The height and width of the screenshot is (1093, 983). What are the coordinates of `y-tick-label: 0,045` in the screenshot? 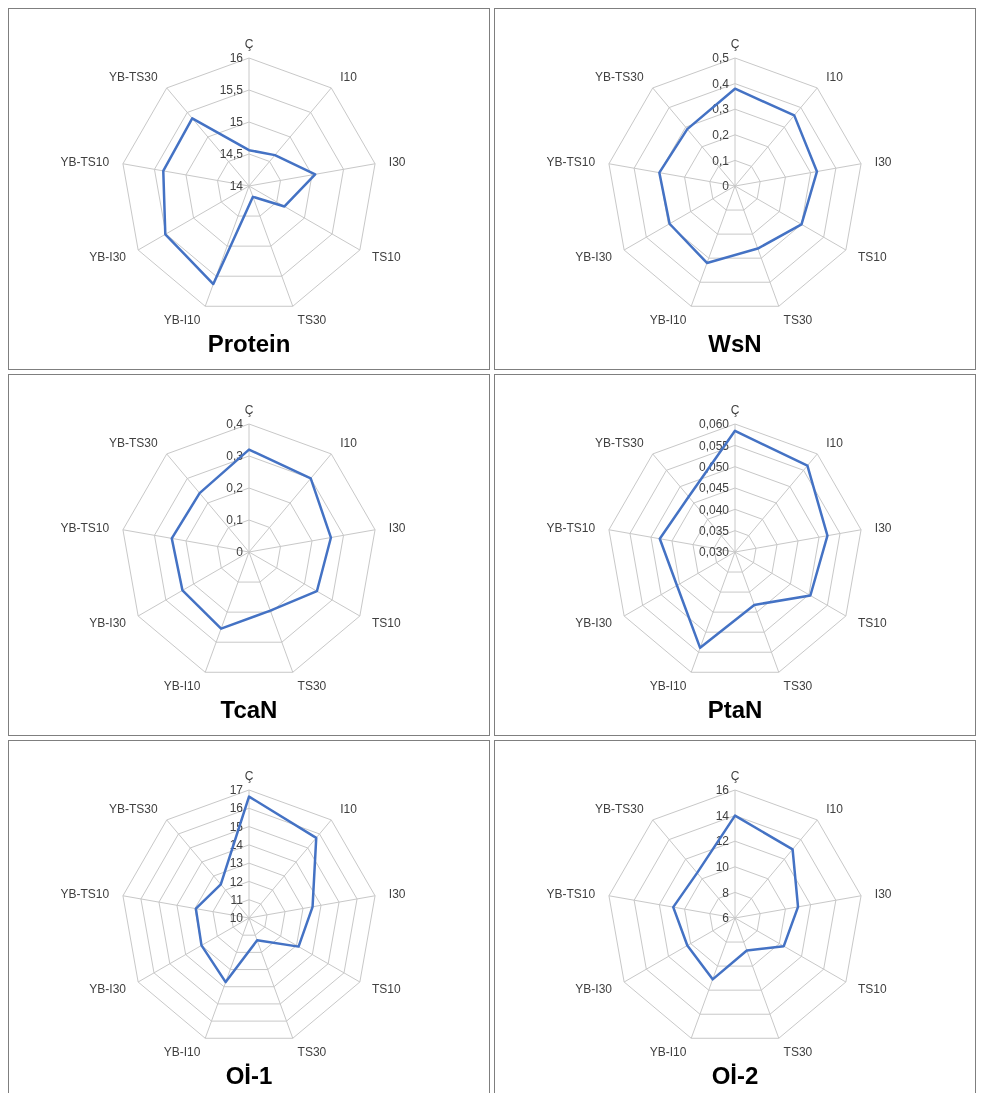 It's located at (714, 488).